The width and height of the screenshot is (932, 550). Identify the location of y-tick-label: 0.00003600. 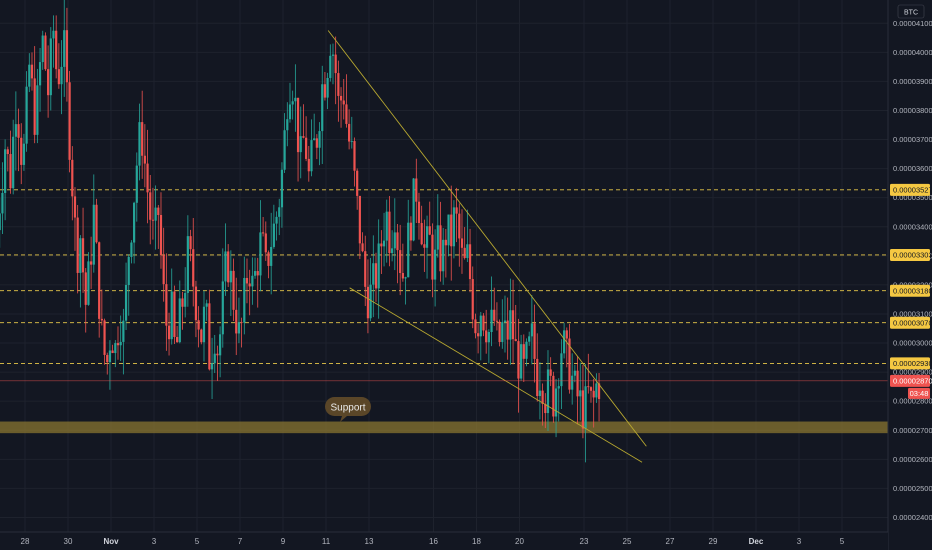
(912, 168).